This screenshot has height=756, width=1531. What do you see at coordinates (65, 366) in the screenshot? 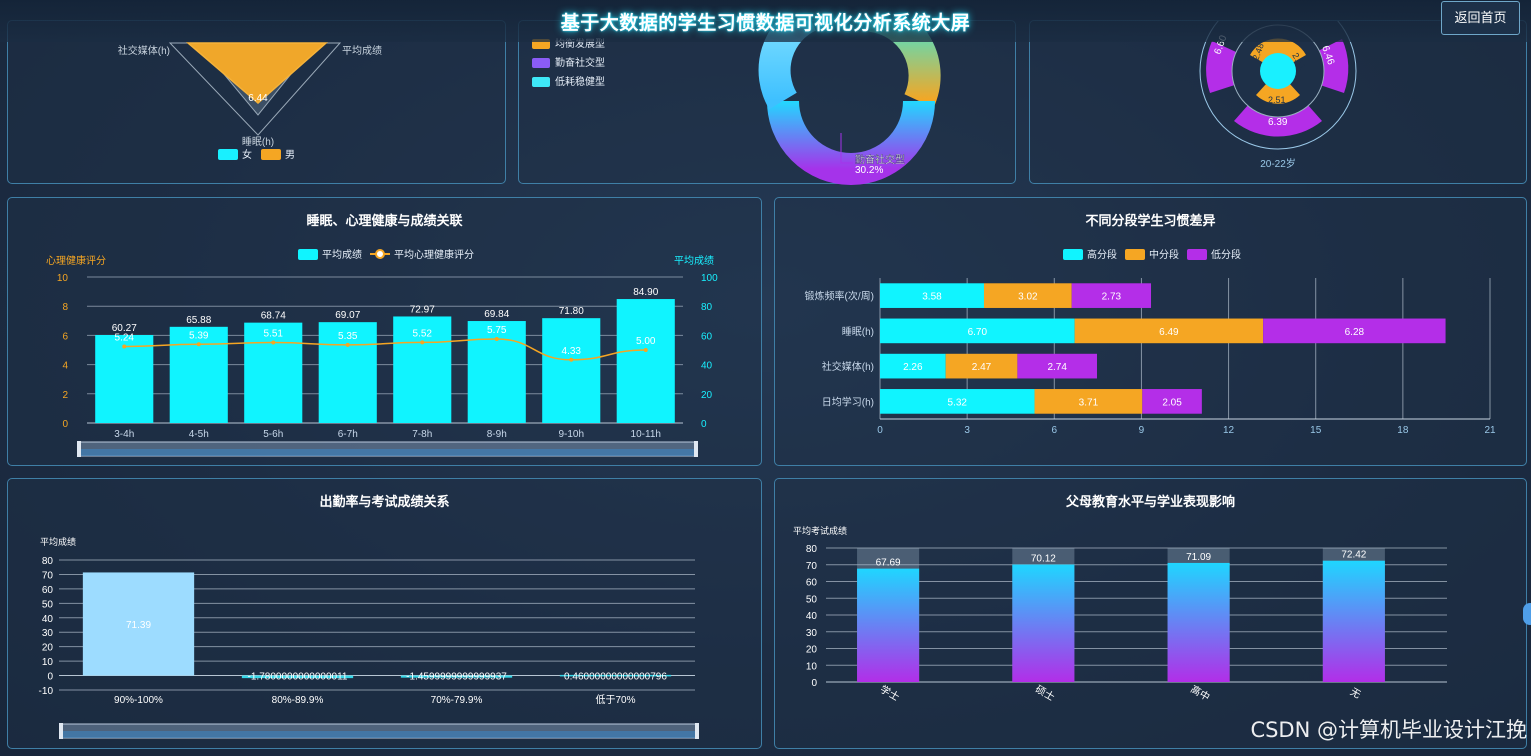
I see `sleep-left-tick: 4` at bounding box center [65, 366].